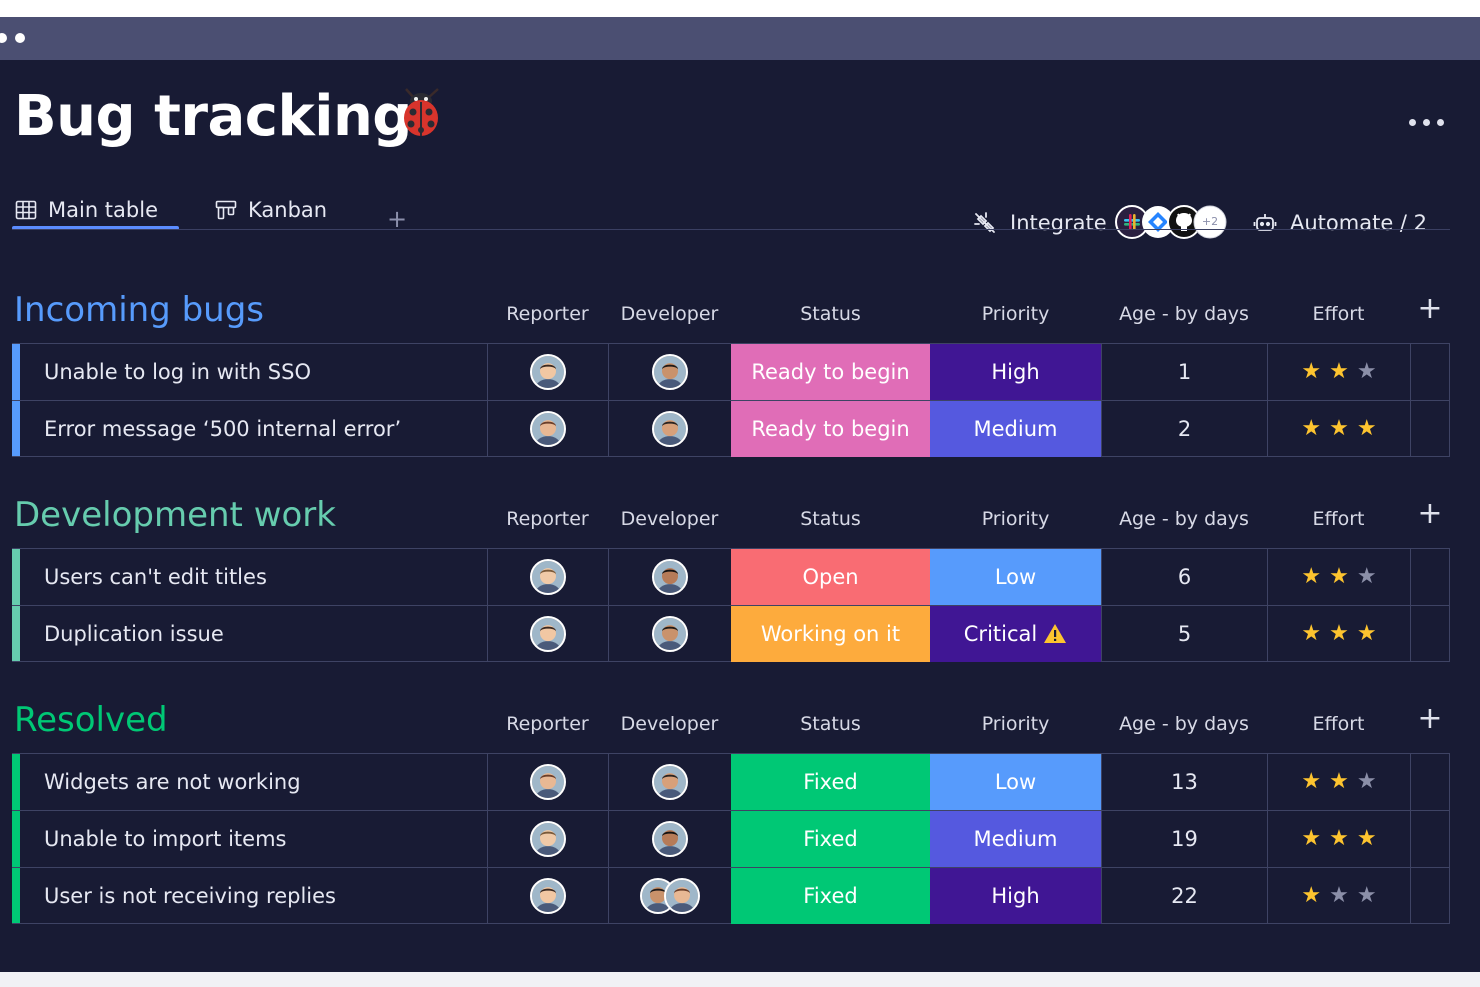  What do you see at coordinates (1039, 223) in the screenshot?
I see `integrate-button: Integrate` at bounding box center [1039, 223].